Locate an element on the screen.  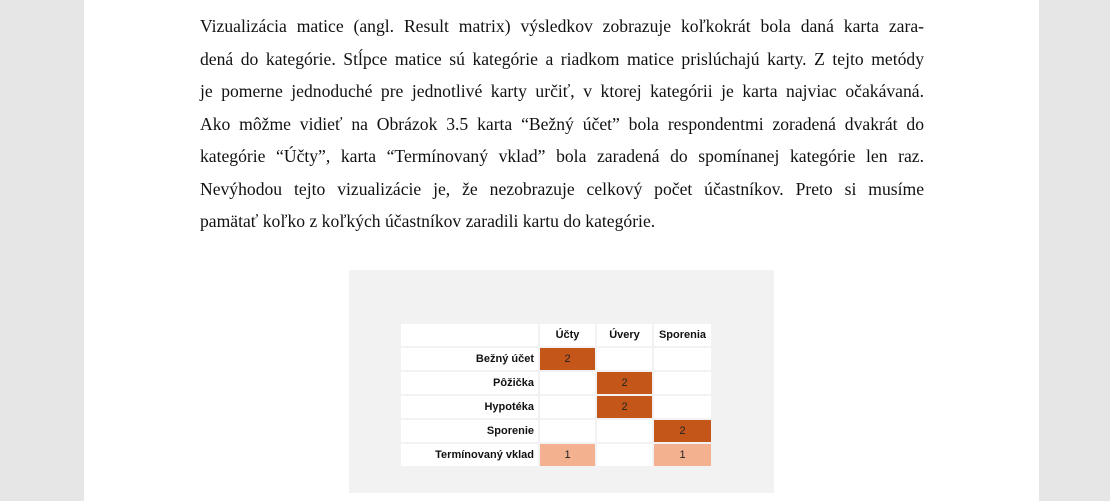
matrix-row: Sporenie 2 is located at coordinates (556, 431).